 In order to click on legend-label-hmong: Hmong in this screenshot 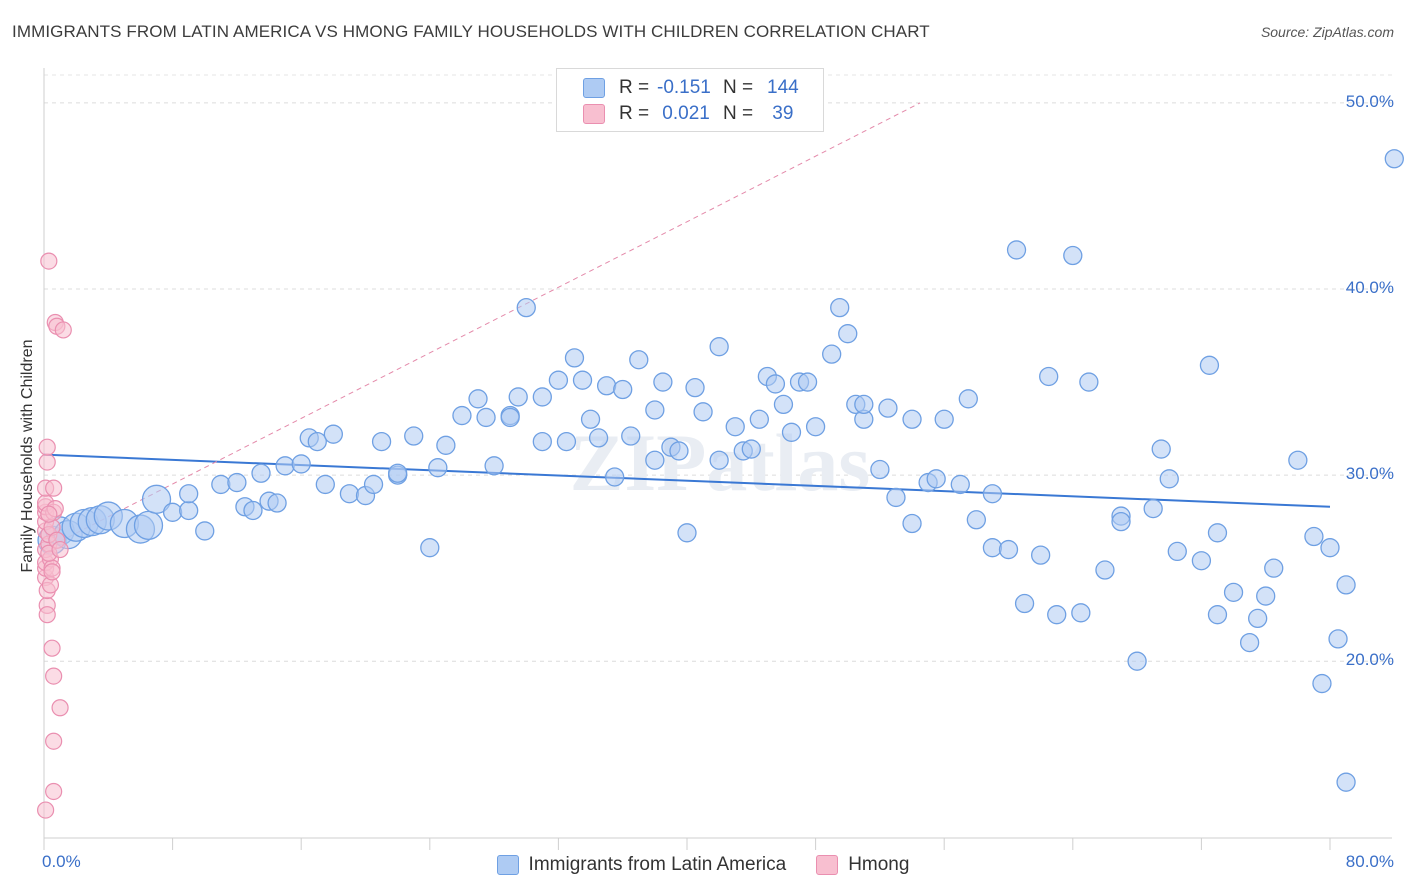, I will do `click(879, 864)`.